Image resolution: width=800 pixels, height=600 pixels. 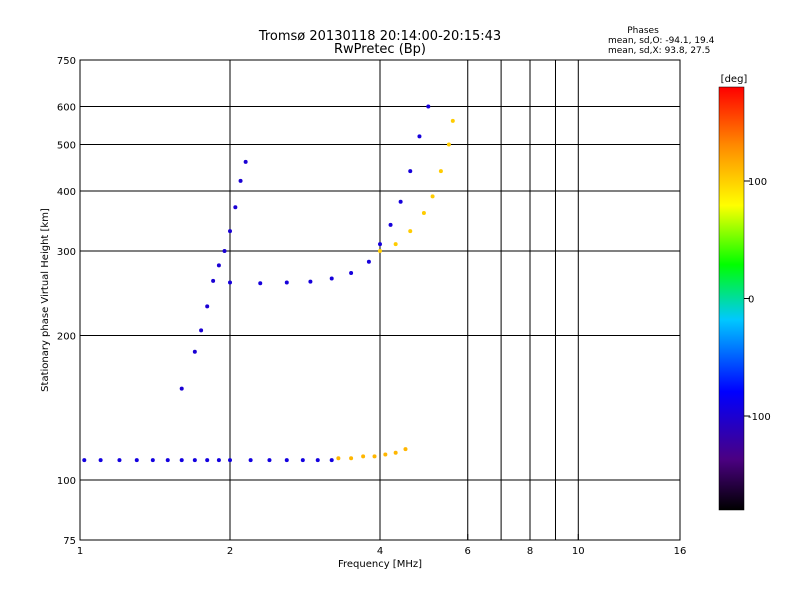 What do you see at coordinates (680, 551) in the screenshot?
I see `x-tick-label: 16` at bounding box center [680, 551].